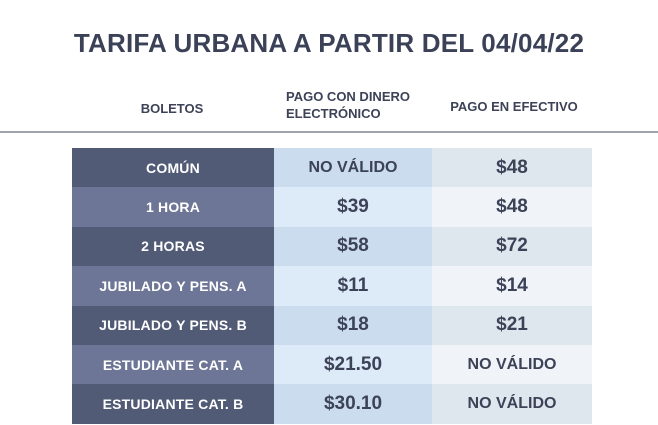 The height and width of the screenshot is (425, 658). What do you see at coordinates (348, 105) in the screenshot?
I see `column-header-electronico: PAGO CON DINERO ELECTRÓNICO` at bounding box center [348, 105].